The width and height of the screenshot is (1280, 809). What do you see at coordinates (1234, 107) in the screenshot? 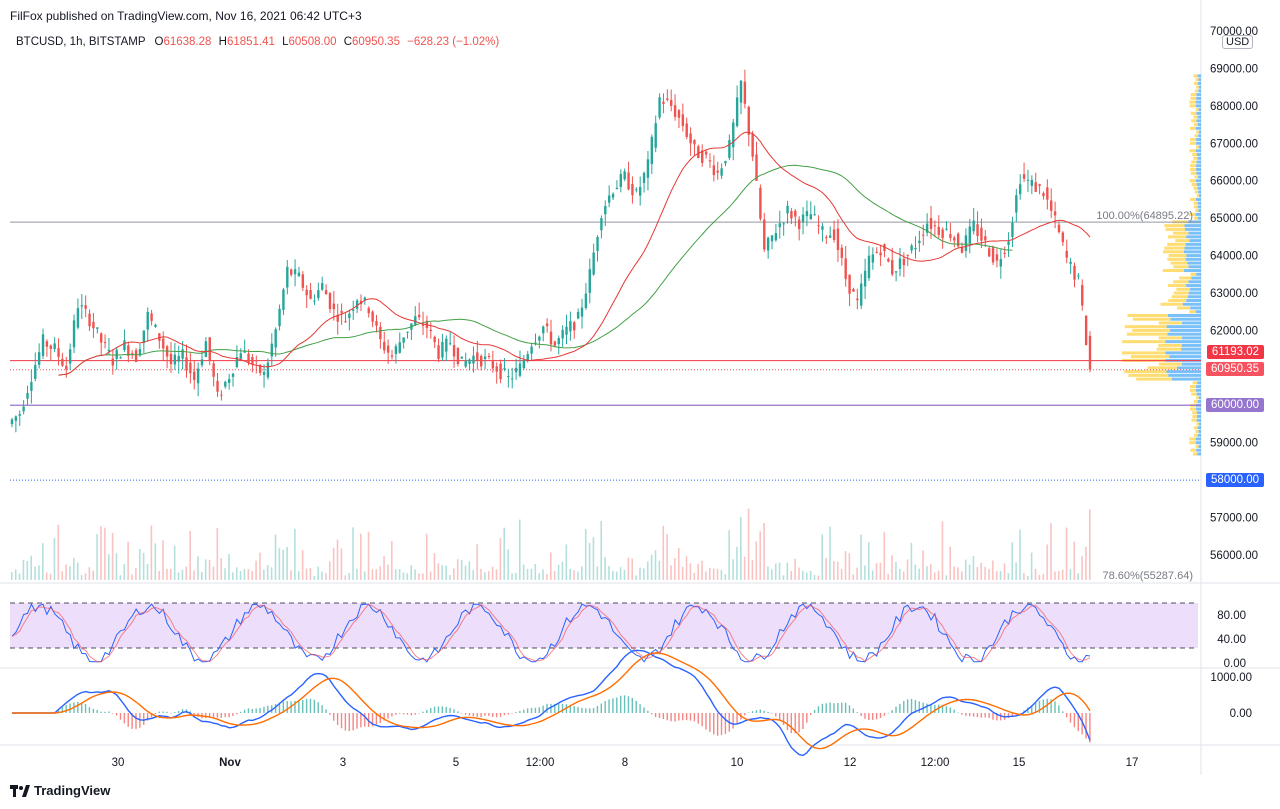
I see `price-tick-12: 68000.00` at bounding box center [1234, 107].